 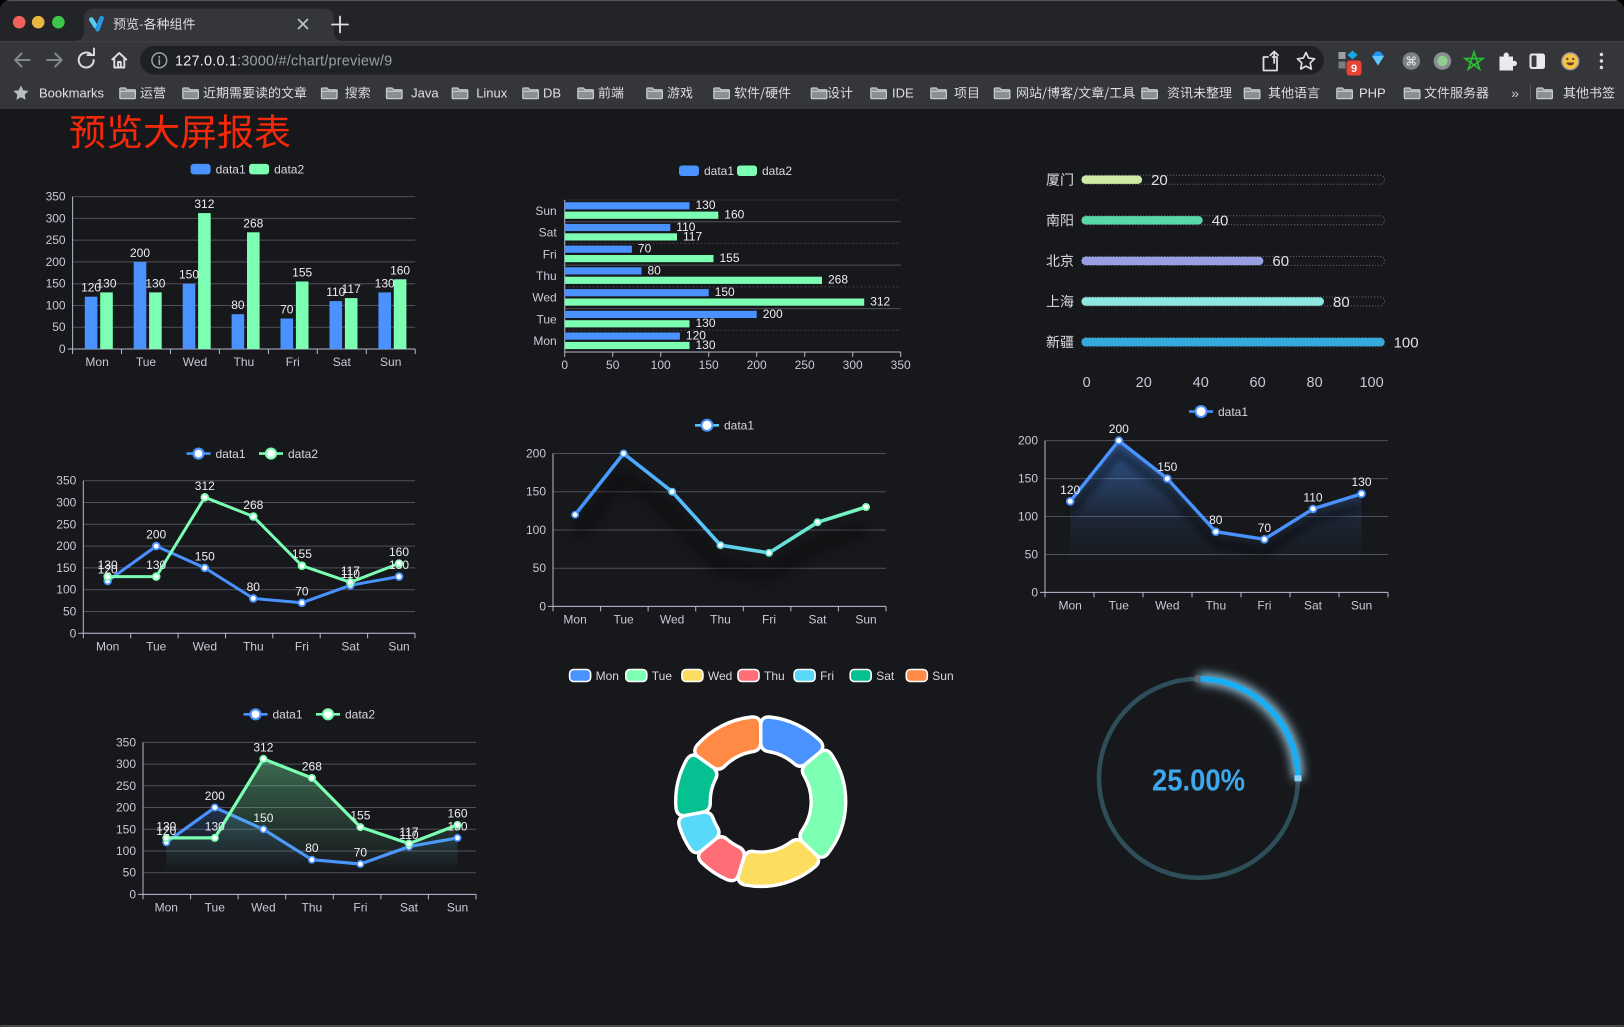 I want to click on svg-text: 117, so click(x=351, y=289).